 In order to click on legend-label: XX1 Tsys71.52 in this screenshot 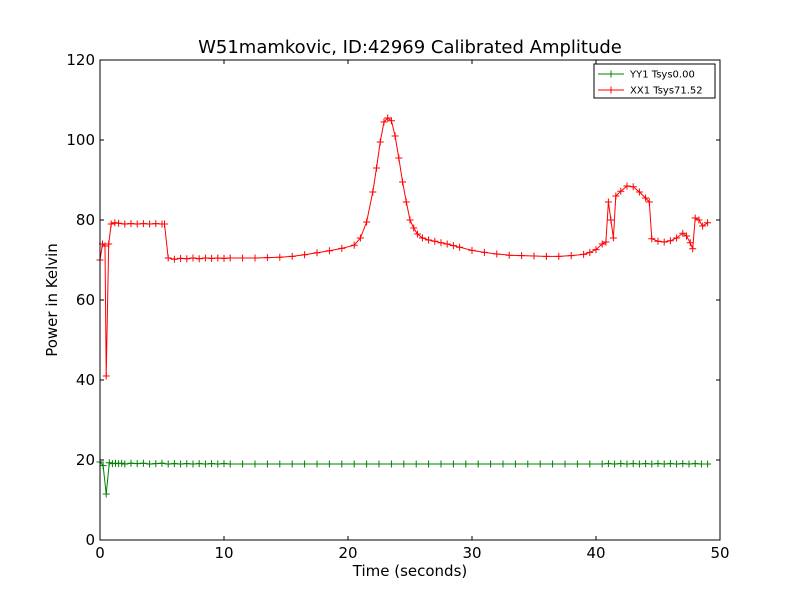, I will do `click(666, 91)`.